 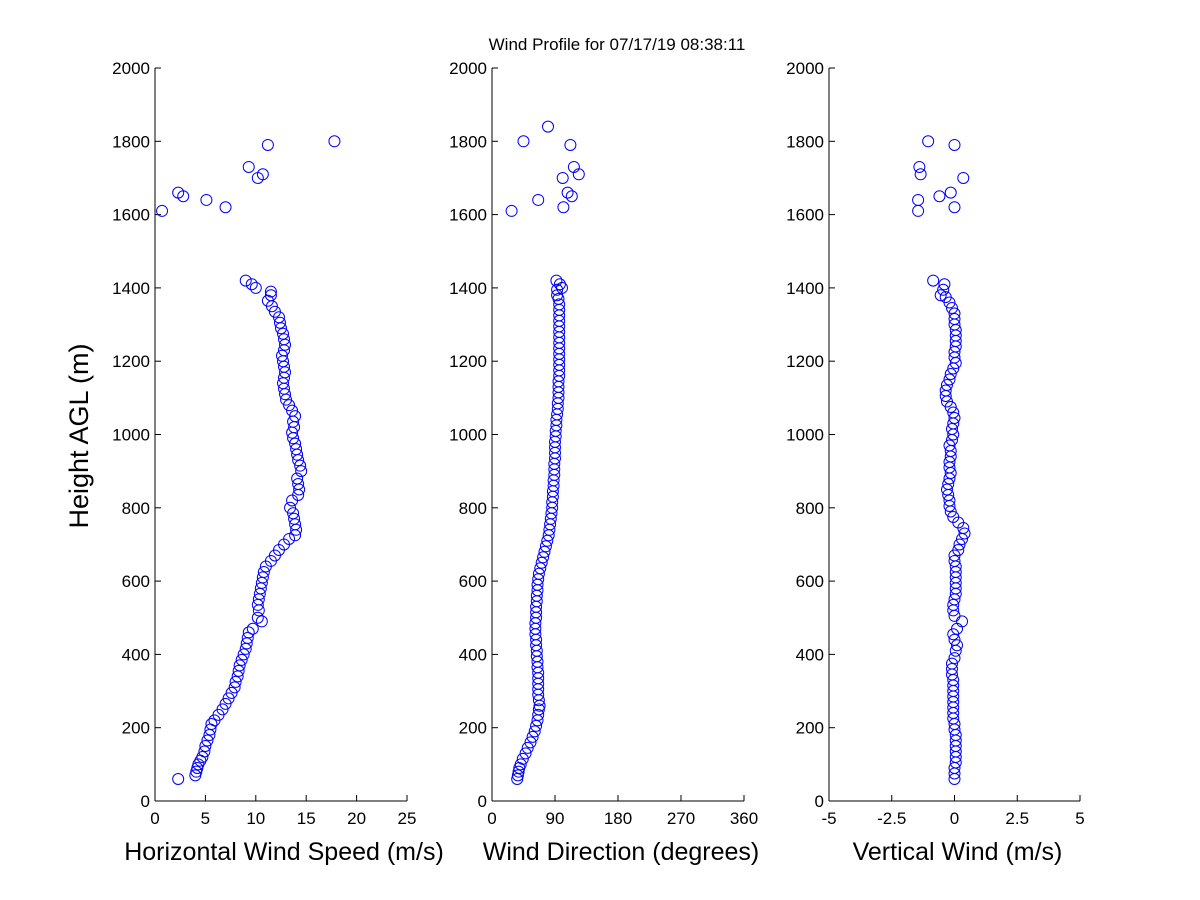 I want to click on x-tick-label: 270, so click(x=681, y=818).